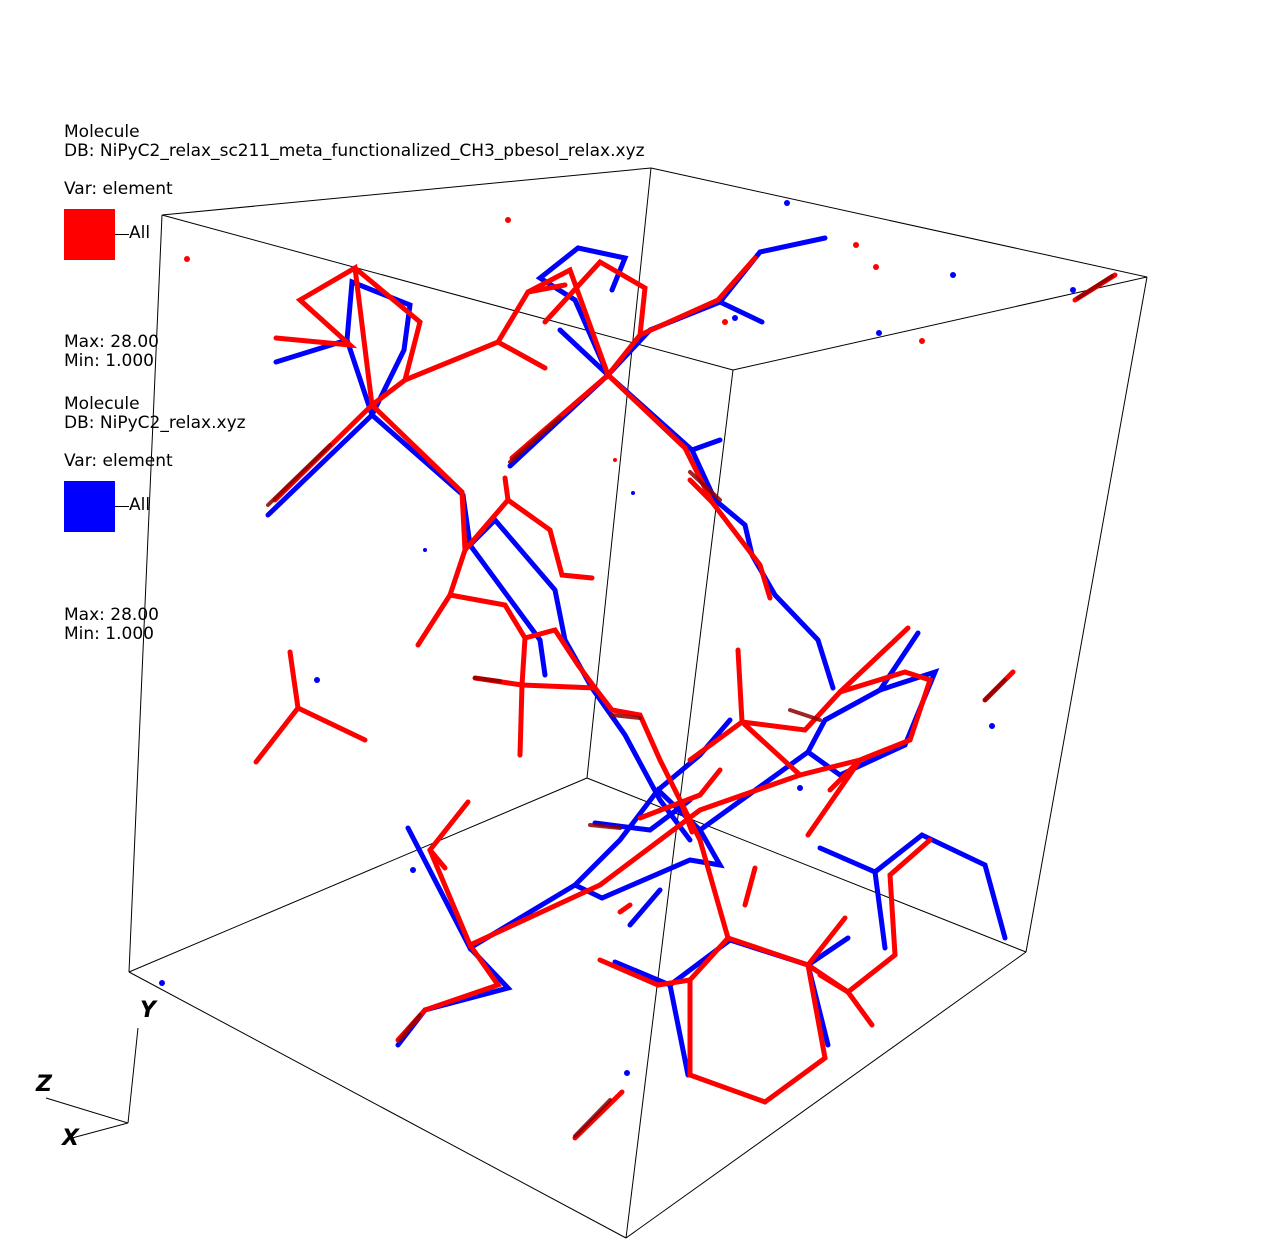 This screenshot has height=1250, width=1280. Describe the element at coordinates (87, 1110) in the screenshot. I see `axis-z-line` at that location.